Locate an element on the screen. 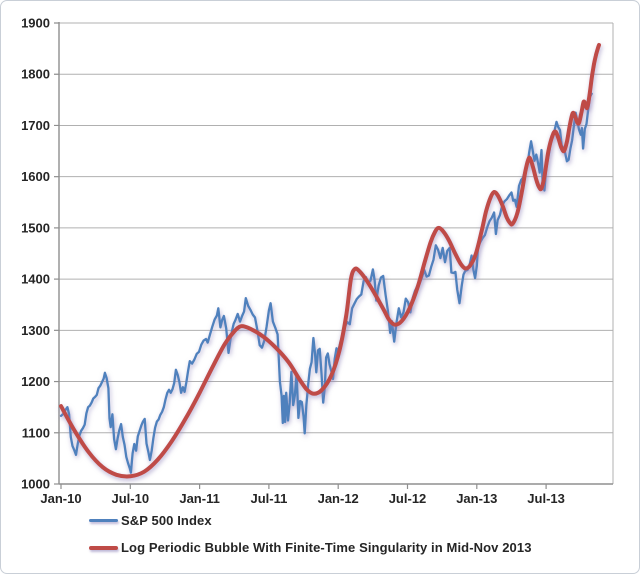 The image size is (640, 574). x-tick-label: Jul-11 is located at coordinates (268, 498).